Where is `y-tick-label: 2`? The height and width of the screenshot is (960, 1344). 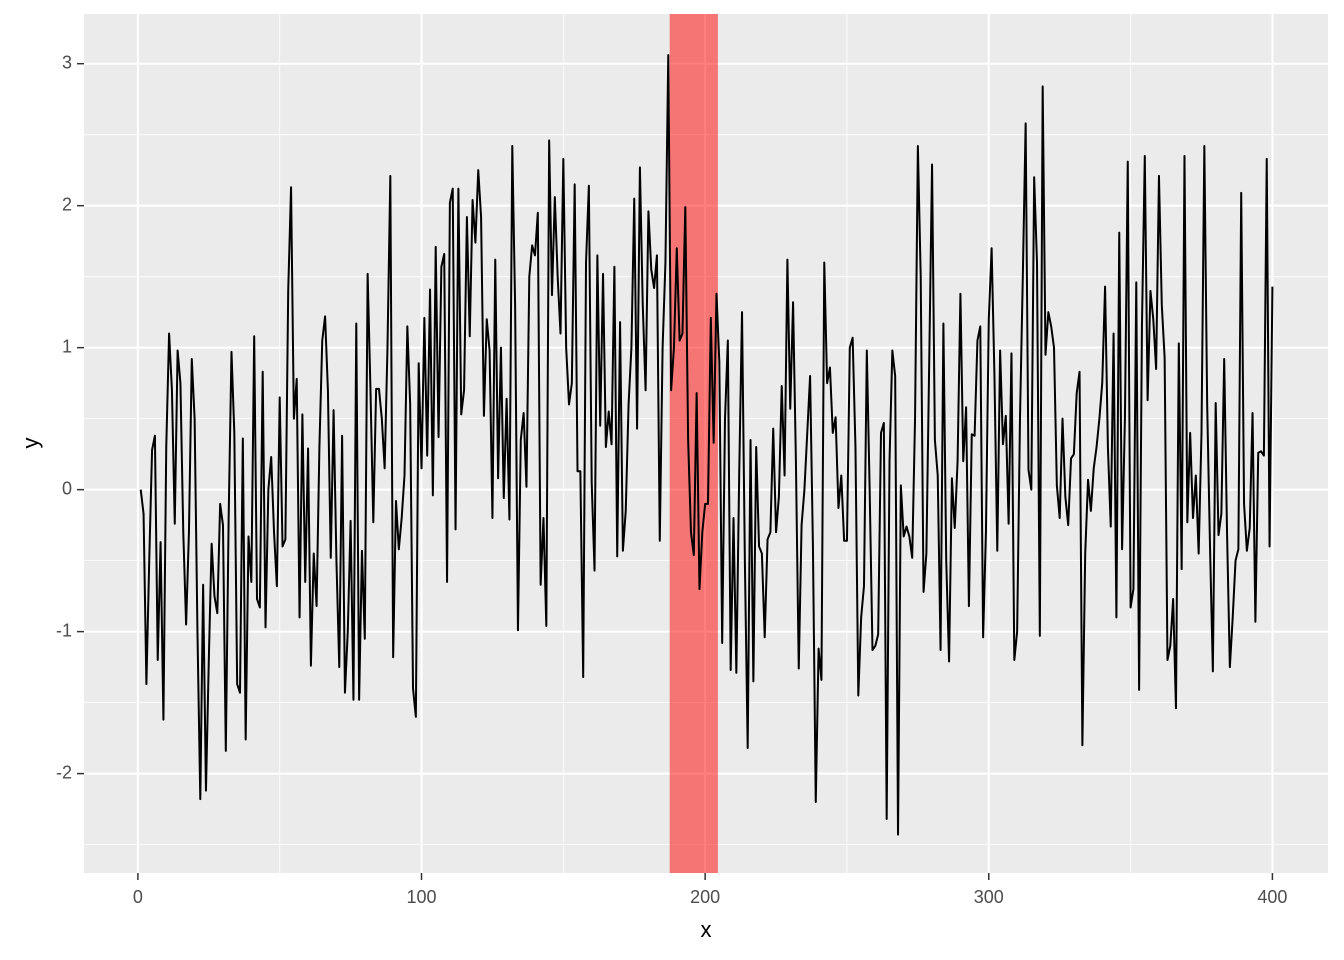 y-tick-label: 2 is located at coordinates (67, 204).